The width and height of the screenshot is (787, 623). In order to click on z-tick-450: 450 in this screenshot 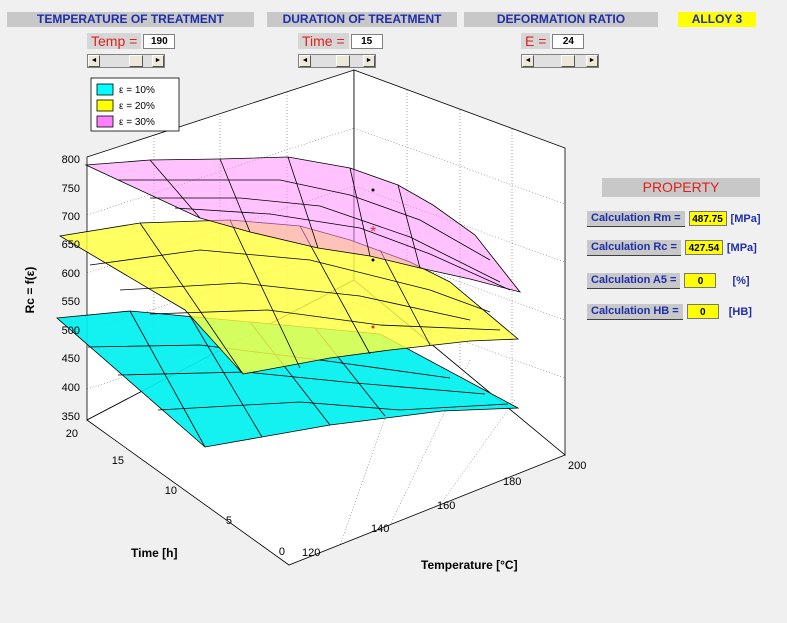, I will do `click(71, 359)`.